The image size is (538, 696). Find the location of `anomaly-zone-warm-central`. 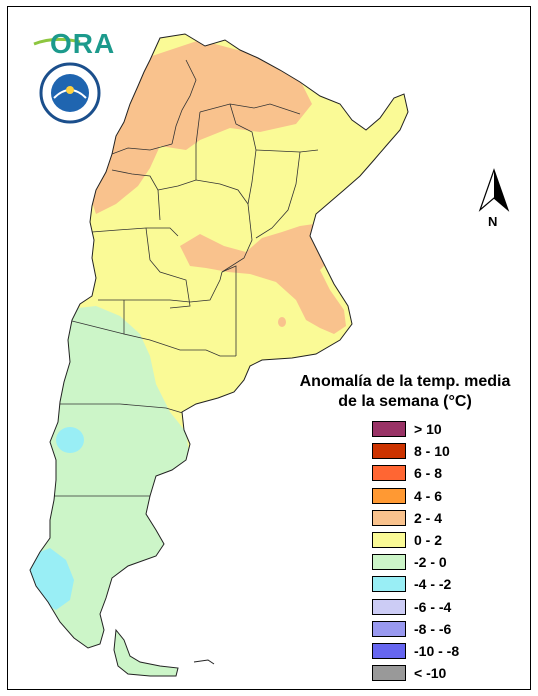

anomaly-zone-warm-central is located at coordinates (263, 279).